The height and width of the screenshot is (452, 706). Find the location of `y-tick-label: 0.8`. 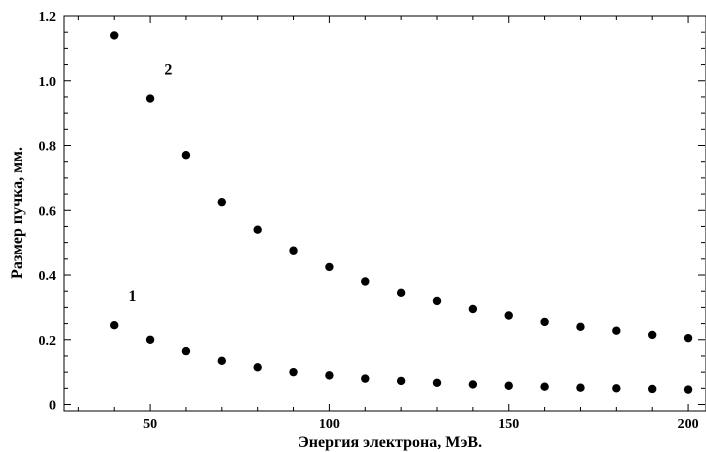

y-tick-label: 0.8 is located at coordinates (48, 147).